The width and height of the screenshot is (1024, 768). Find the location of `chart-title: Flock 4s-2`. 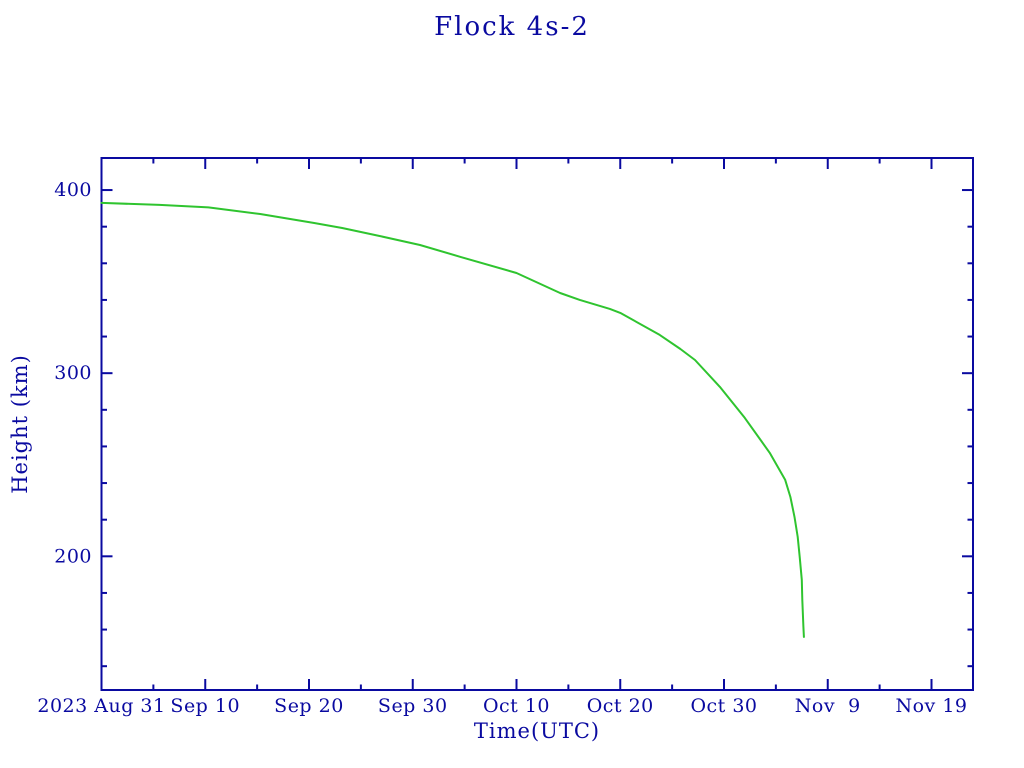

chart-title: Flock 4s-2 is located at coordinates (512, 27).